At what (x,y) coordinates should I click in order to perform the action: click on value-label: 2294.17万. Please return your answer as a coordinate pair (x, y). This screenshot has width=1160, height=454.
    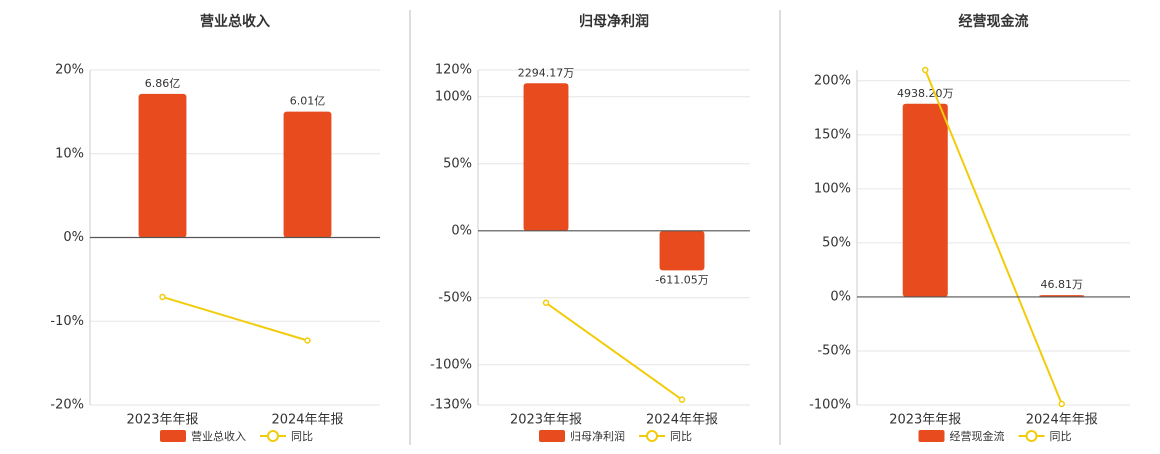
    Looking at the image, I should click on (546, 72).